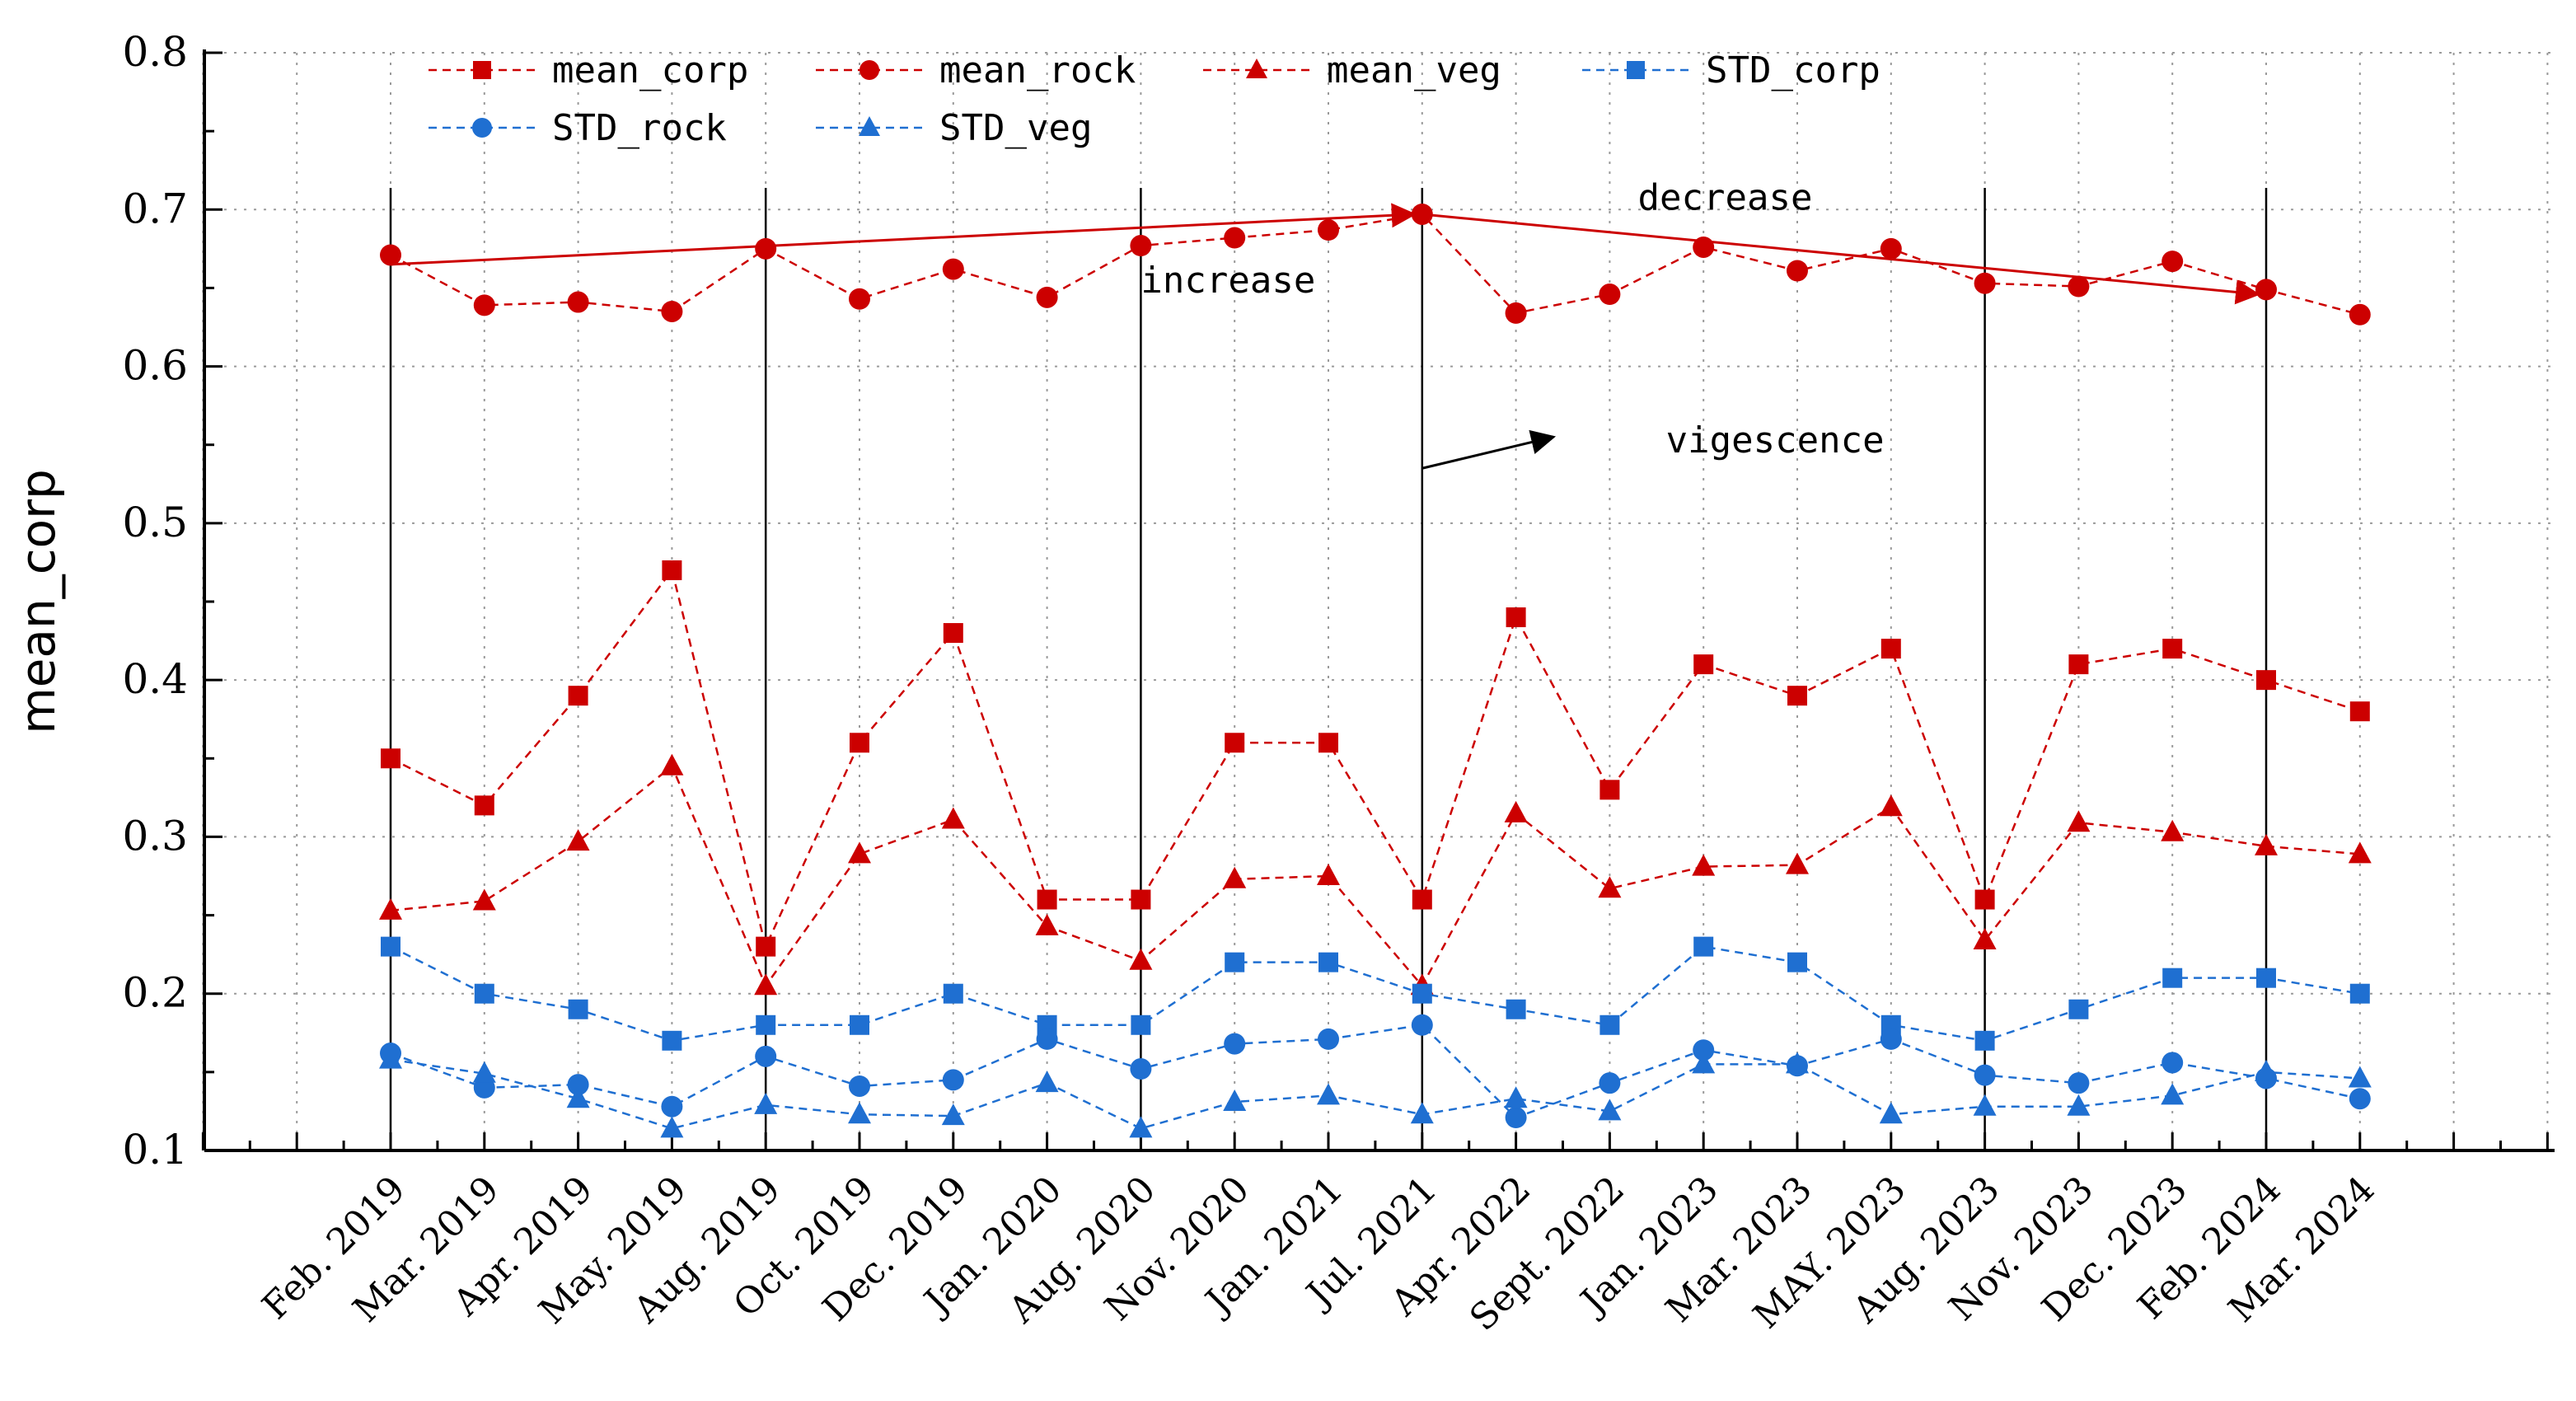 The height and width of the screenshot is (1401, 2576). I want to click on series-std-corp, so click(1375, 993).